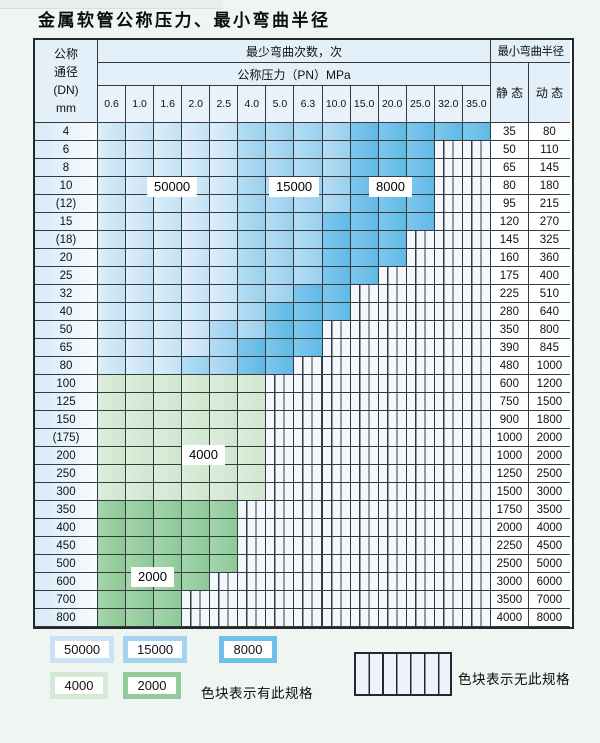  What do you see at coordinates (66, 132) in the screenshot?
I see `dn-cell: 4` at bounding box center [66, 132].